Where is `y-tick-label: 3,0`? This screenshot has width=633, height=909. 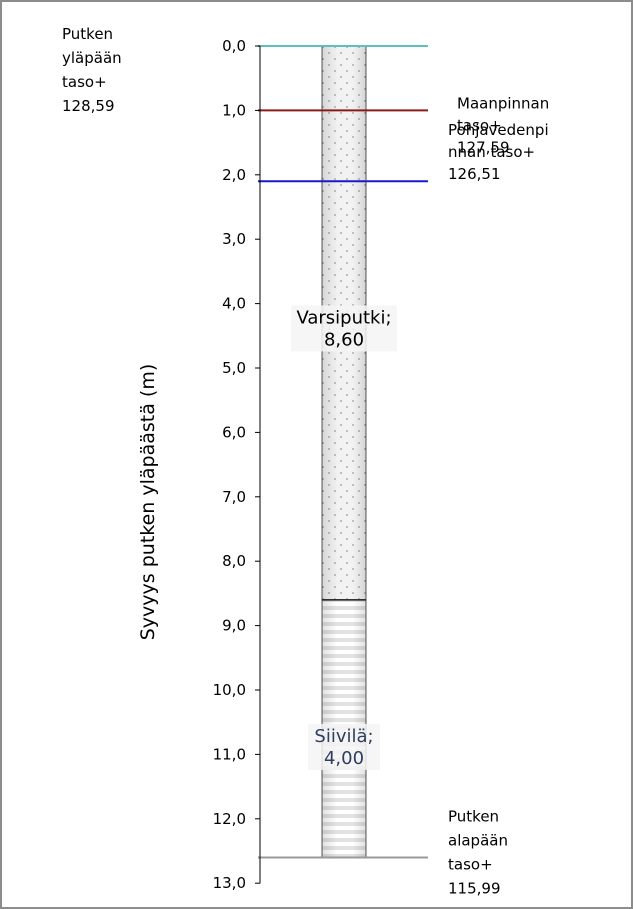 y-tick-label: 3,0 is located at coordinates (234, 239).